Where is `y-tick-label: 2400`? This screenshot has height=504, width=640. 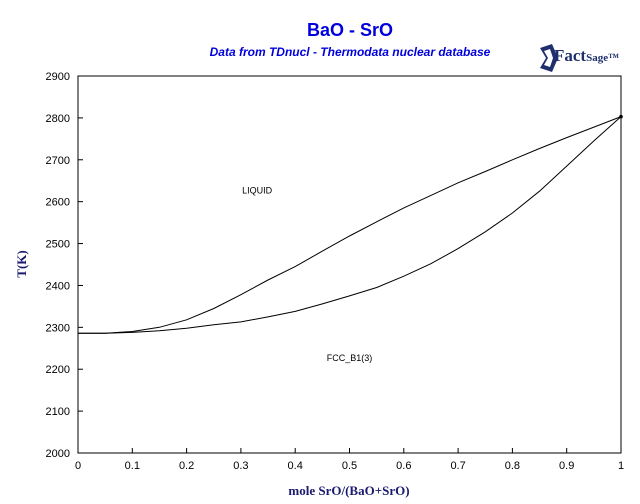 y-tick-label: 2400 is located at coordinates (58, 286).